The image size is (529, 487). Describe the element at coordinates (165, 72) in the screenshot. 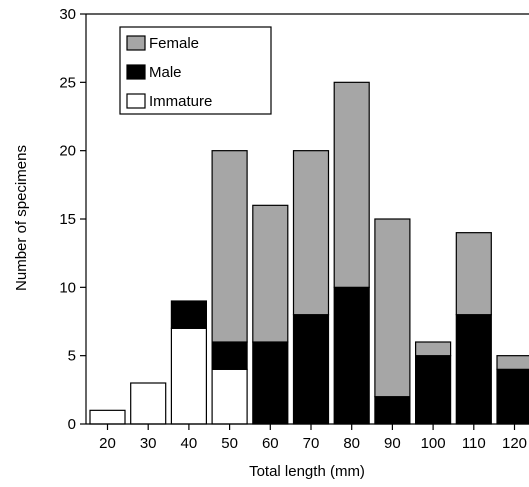

I see `legend-label-male: Male` at that location.